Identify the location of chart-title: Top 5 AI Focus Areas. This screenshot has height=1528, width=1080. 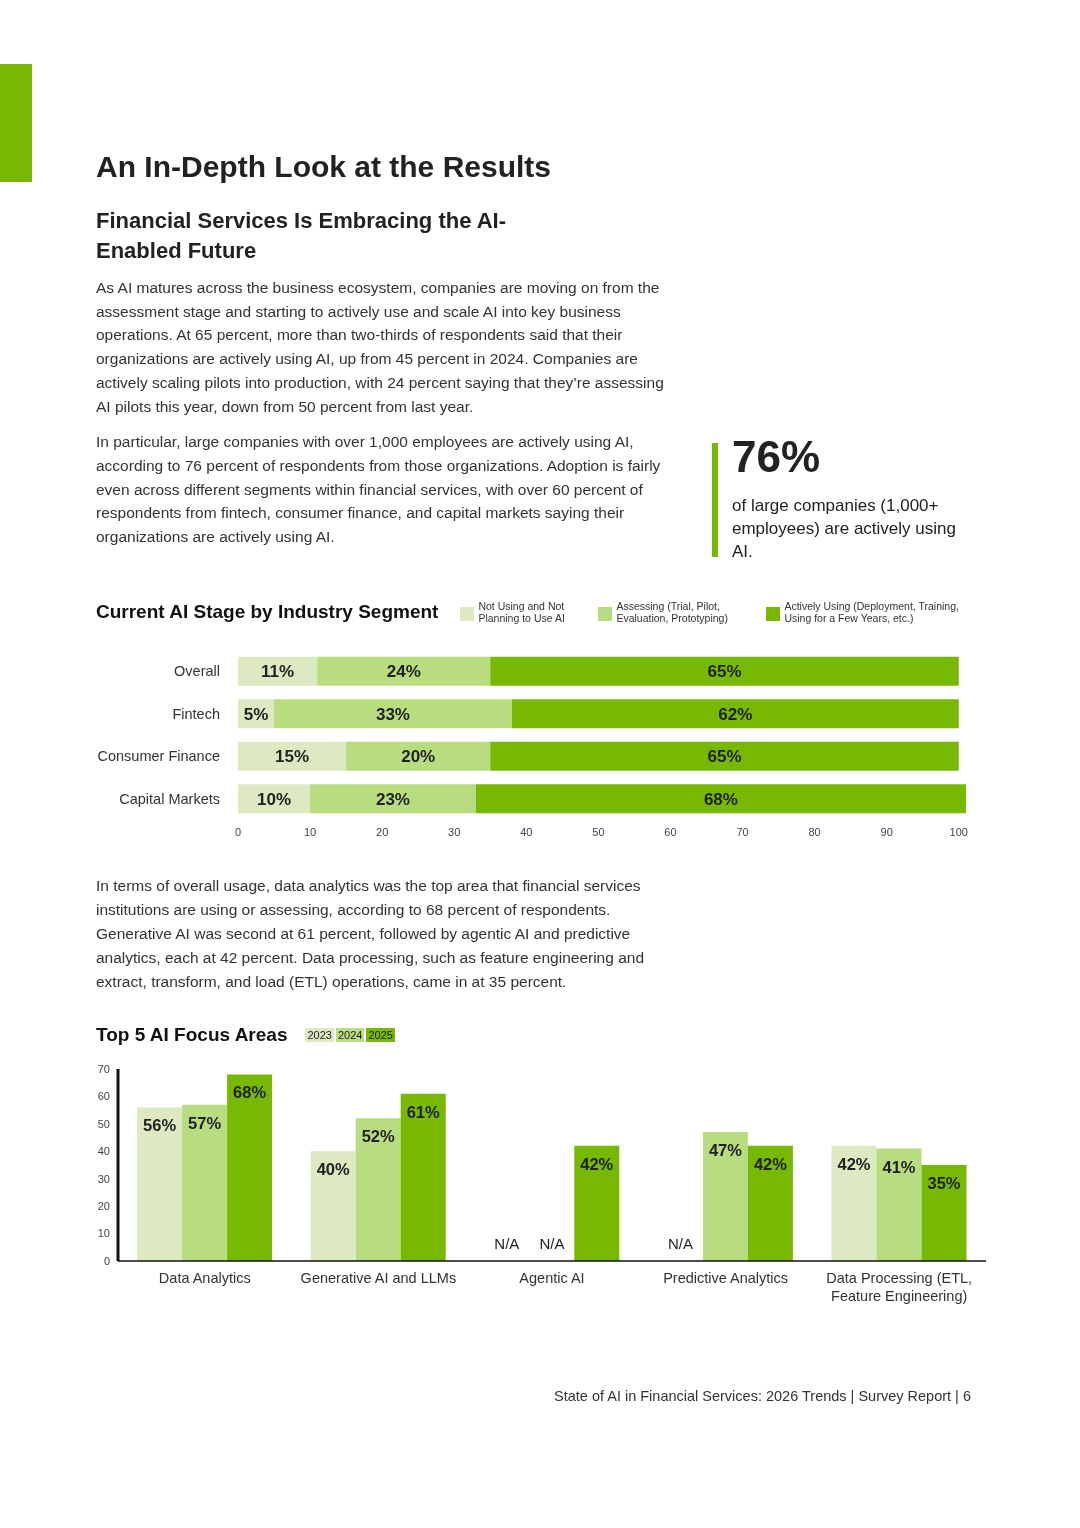
(192, 1034).